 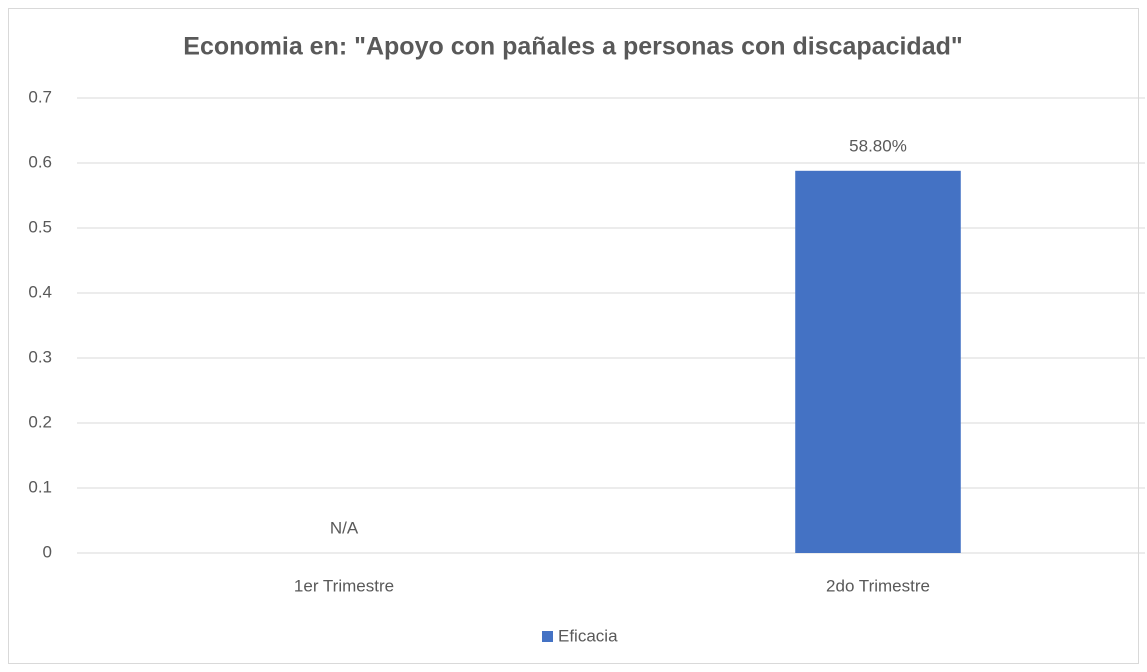 I want to click on data-label: N/A, so click(x=344, y=527).